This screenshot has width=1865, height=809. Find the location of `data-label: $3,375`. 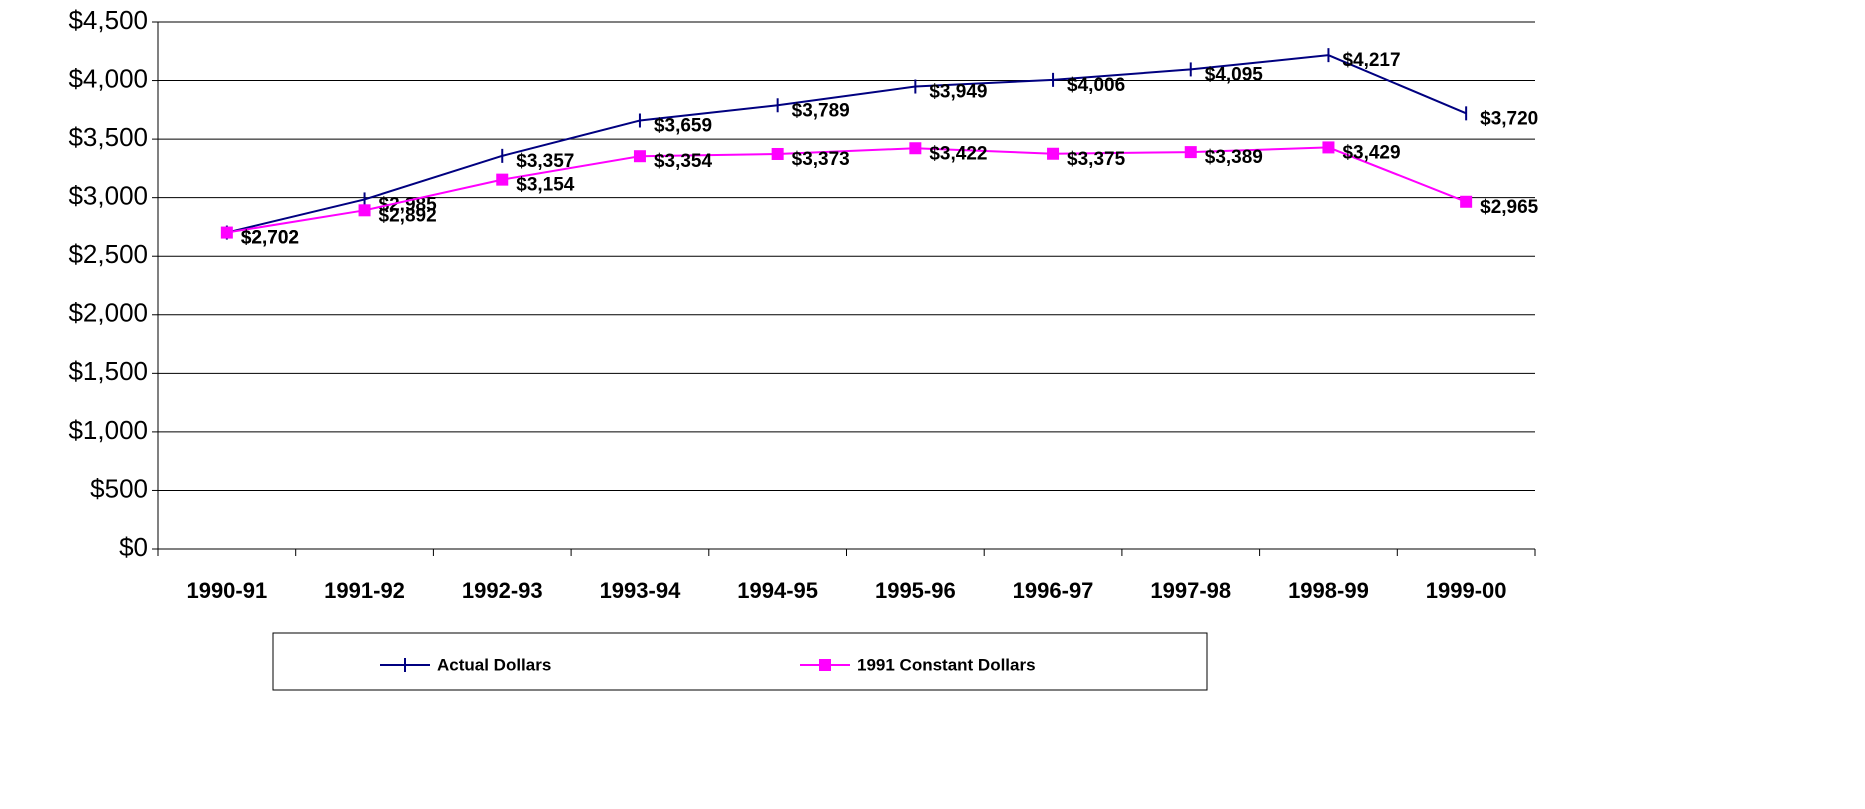

data-label: $3,375 is located at coordinates (1096, 159).